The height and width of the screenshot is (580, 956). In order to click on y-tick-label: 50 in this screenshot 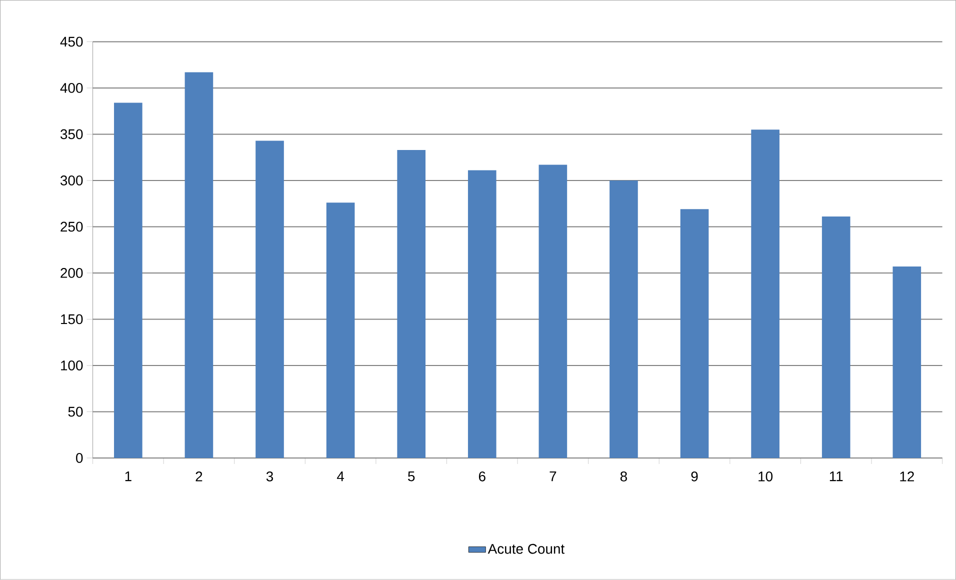, I will do `click(75, 411)`.